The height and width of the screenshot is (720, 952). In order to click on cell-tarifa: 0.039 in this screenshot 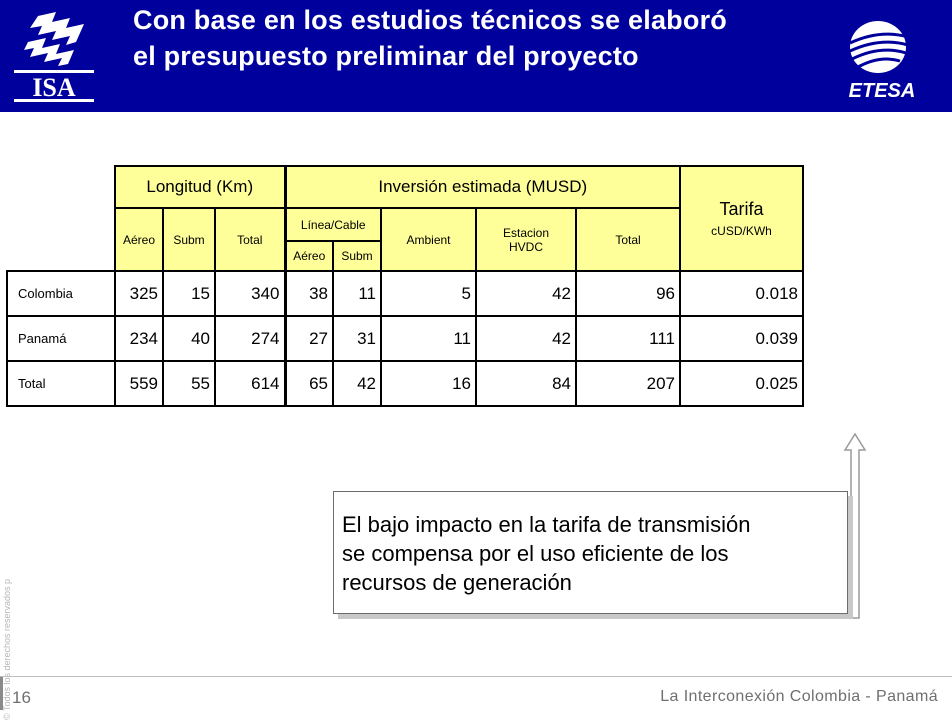, I will do `click(741, 338)`.